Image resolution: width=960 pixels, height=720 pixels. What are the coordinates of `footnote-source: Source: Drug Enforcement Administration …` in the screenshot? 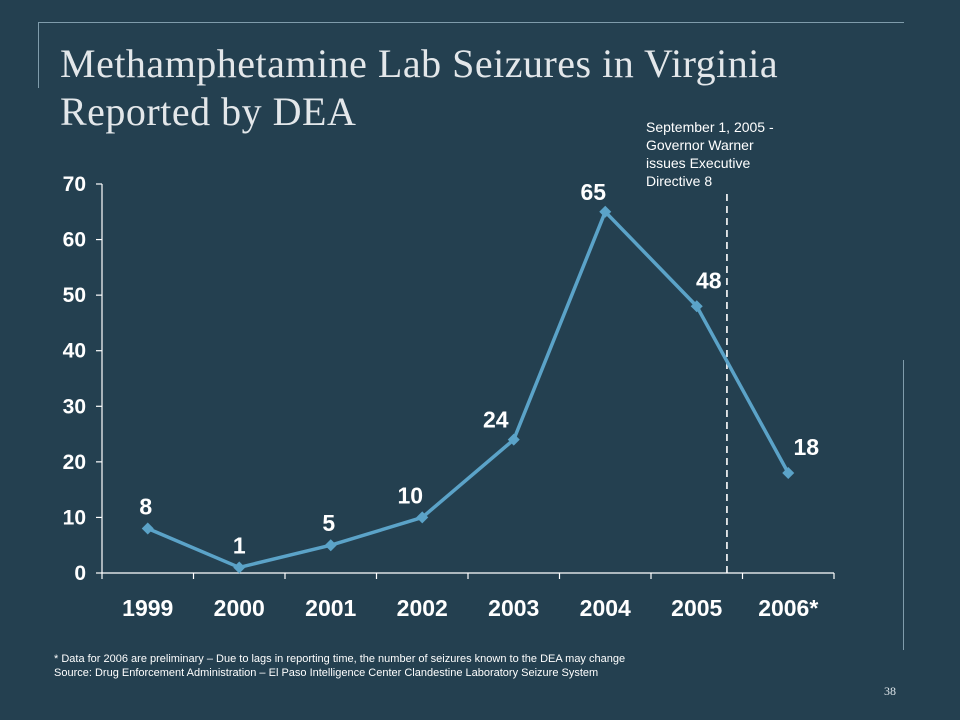 It's located at (326, 673).